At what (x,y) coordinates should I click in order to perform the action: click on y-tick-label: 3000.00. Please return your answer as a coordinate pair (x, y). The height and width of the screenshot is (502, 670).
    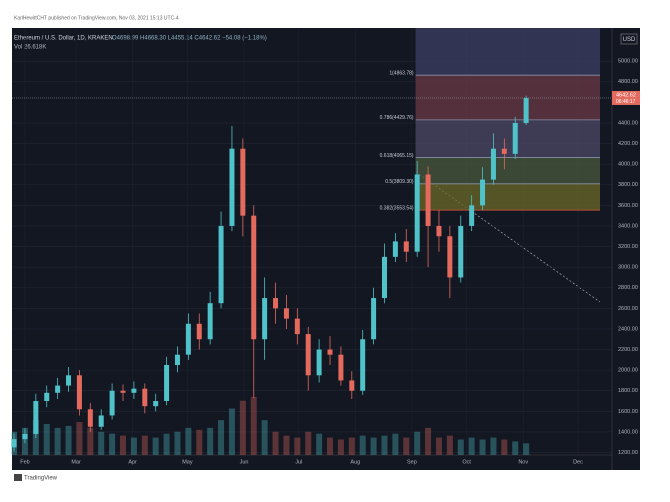
    Looking at the image, I should click on (628, 268).